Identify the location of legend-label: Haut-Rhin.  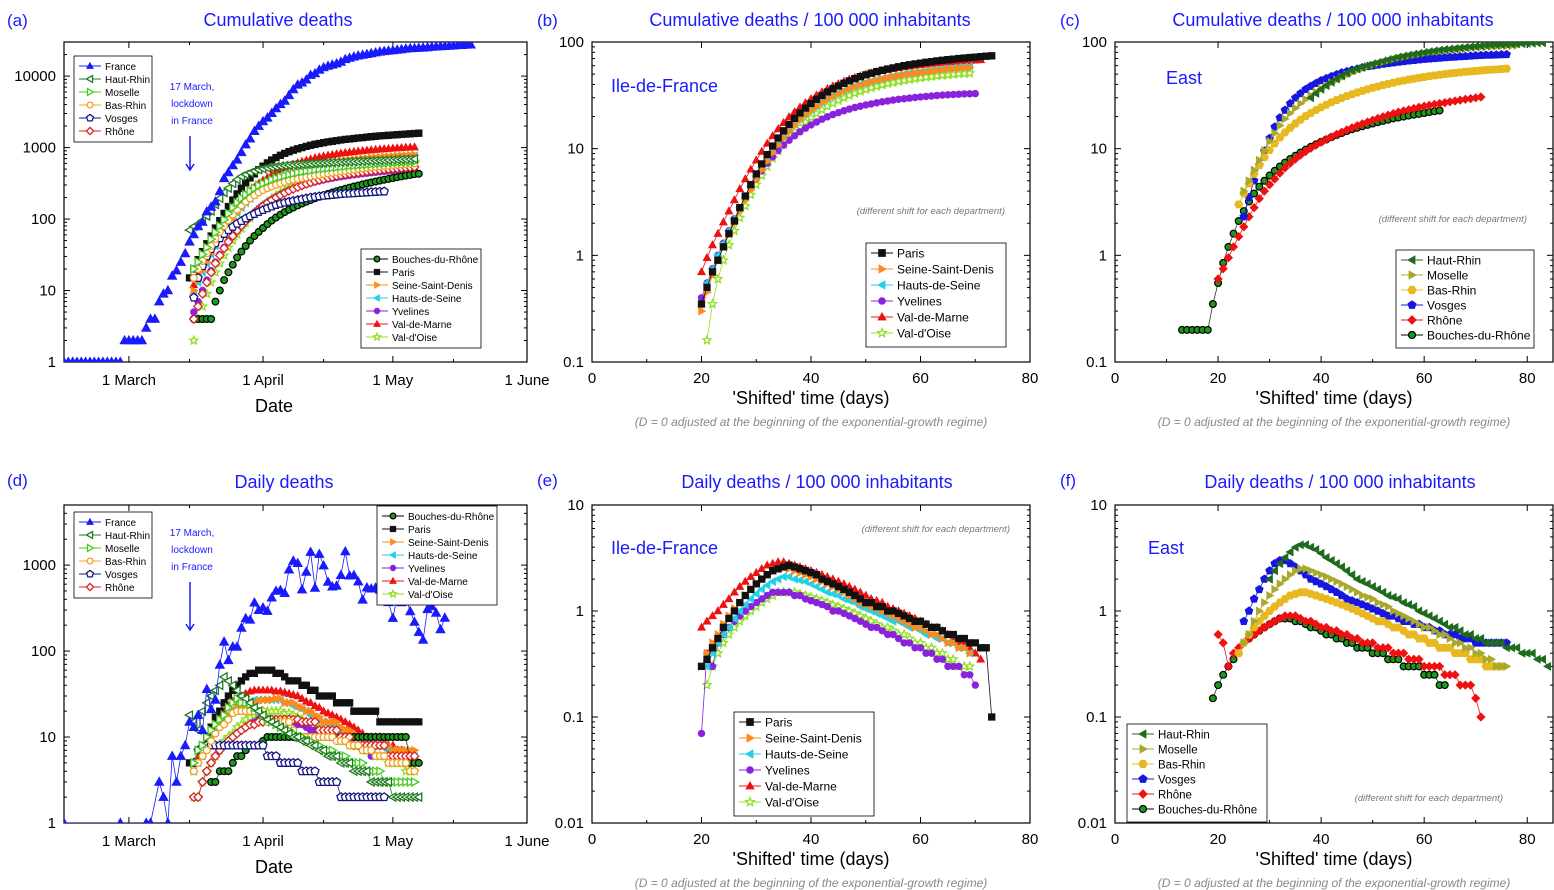
(1184, 735).